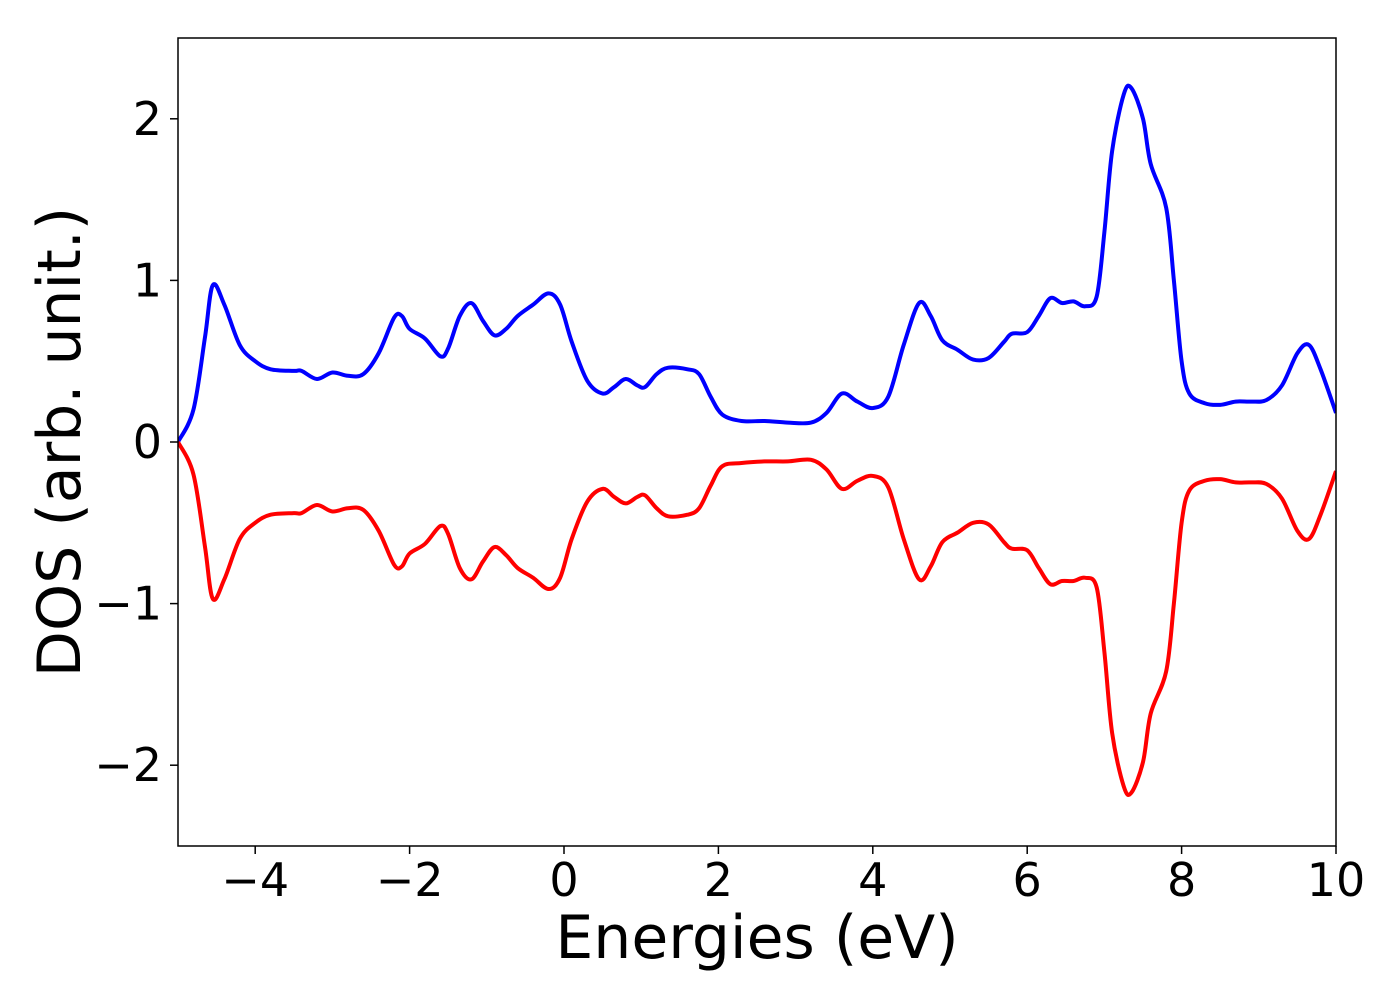 This screenshot has width=1400, height=1000. I want to click on y-axis-label: DOS (arb. unit.), so click(60, 442).